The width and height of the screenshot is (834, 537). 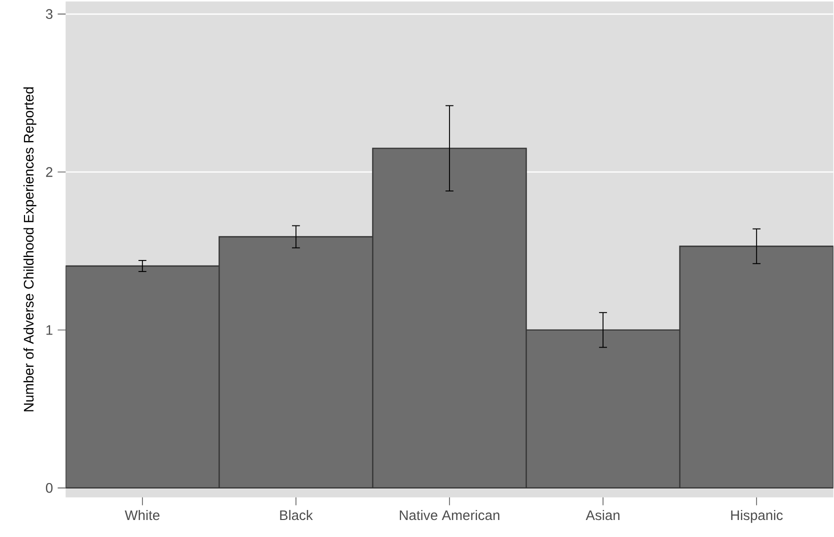 I want to click on x-tick-label: Asian, so click(x=603, y=515).